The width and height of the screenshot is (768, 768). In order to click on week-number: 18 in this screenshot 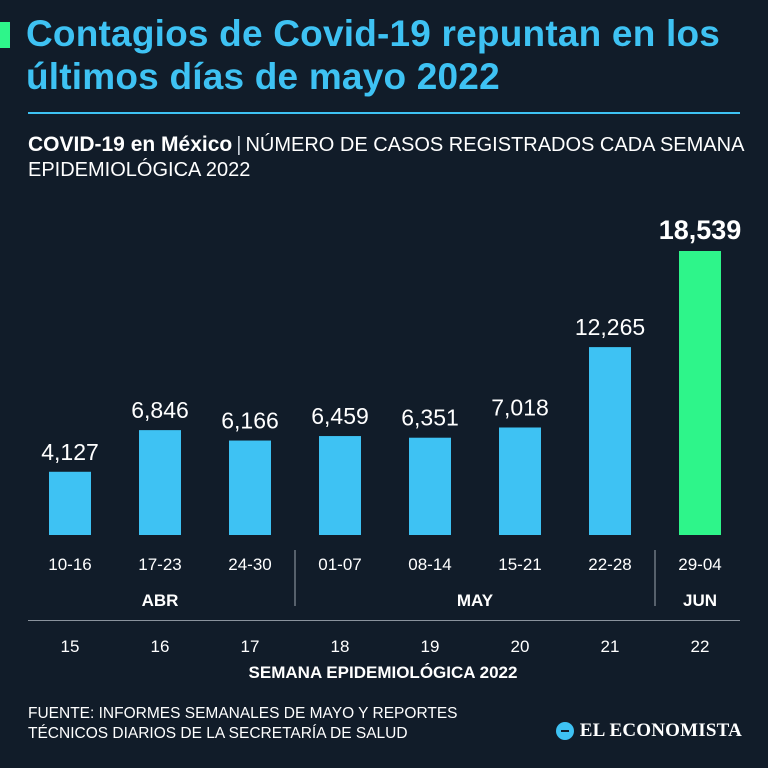, I will do `click(340, 646)`.